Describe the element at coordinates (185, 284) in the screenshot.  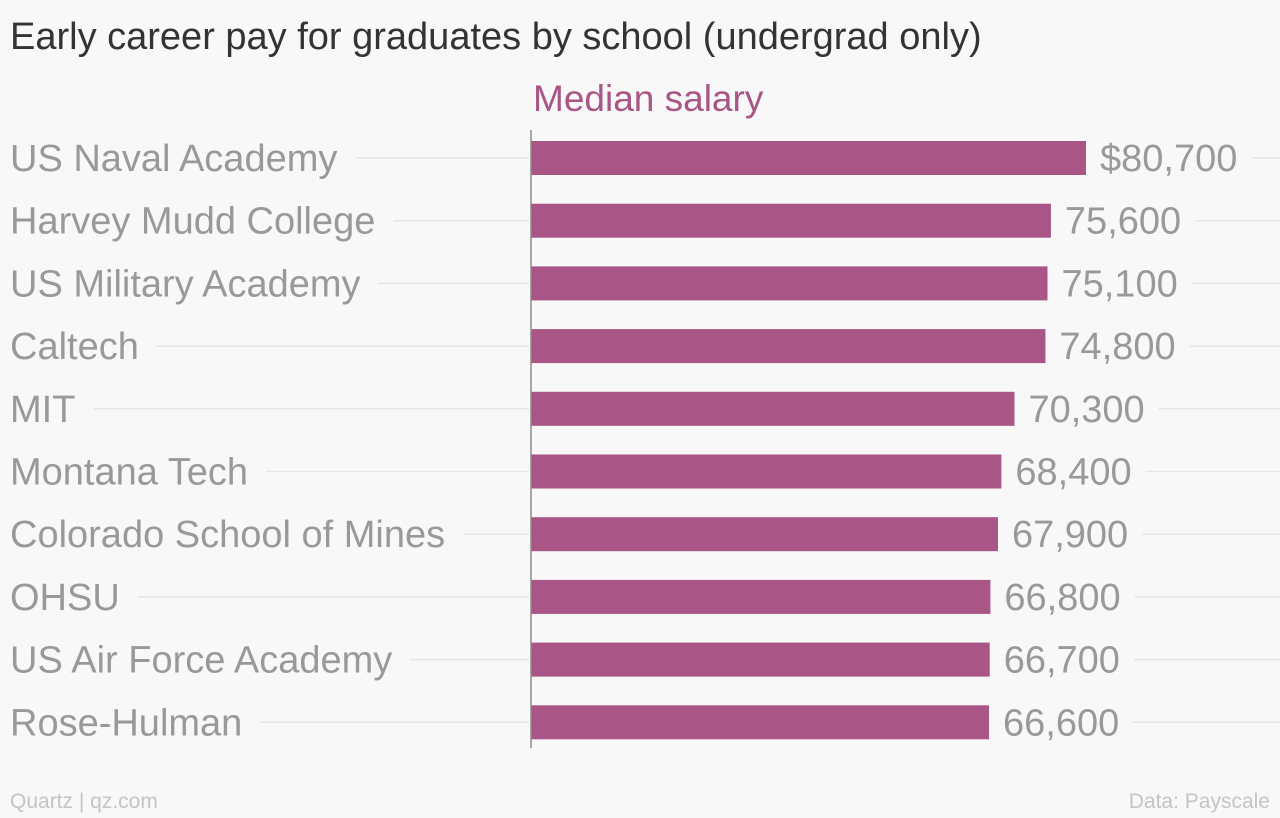
I see `category-label: US Military Academy` at that location.